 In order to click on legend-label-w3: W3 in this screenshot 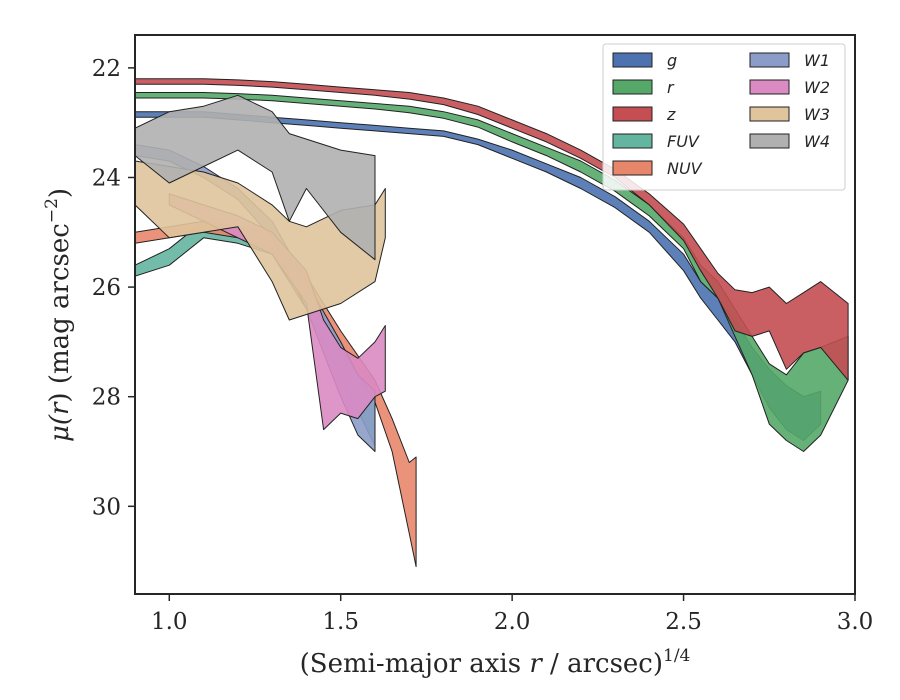, I will do `click(817, 114)`.